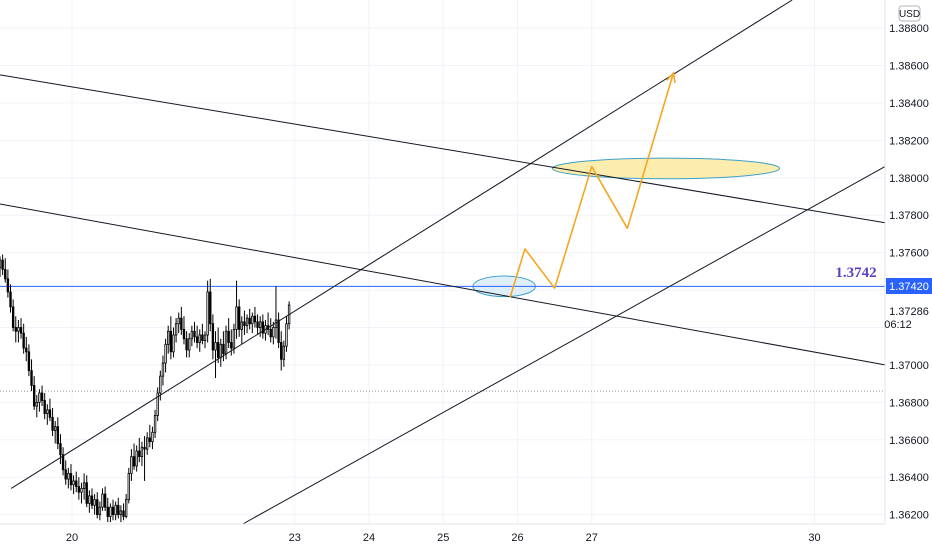 This screenshot has width=932, height=550. I want to click on y-tick-label: 1.38800, so click(909, 29).